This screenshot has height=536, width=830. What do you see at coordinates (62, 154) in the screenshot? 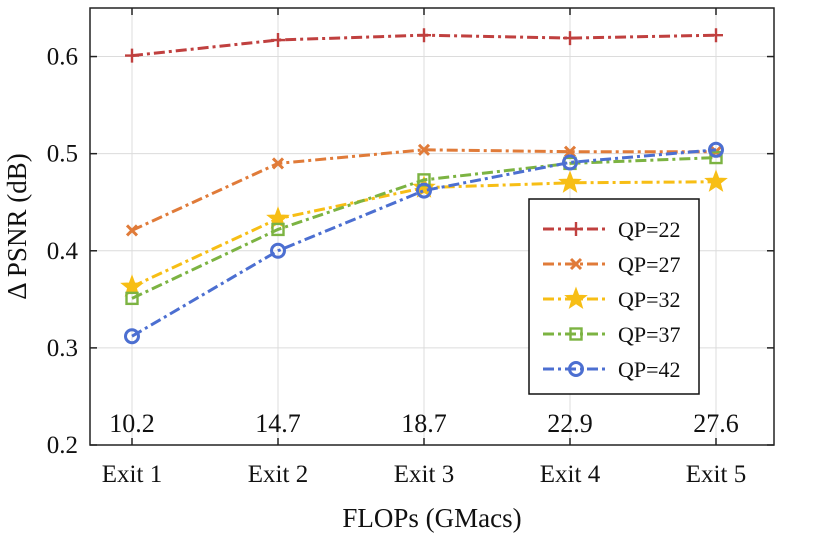
I see `y-tick-label: 0.5` at bounding box center [62, 154].